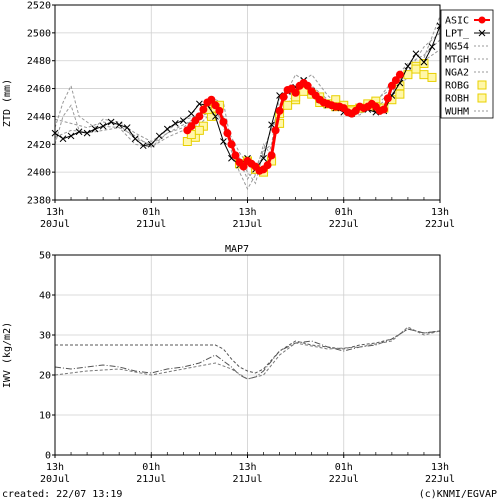 The width and height of the screenshot is (500, 500). Describe the element at coordinates (39, 61) in the screenshot. I see `ztd-y-tick-label: 2480` at that location.